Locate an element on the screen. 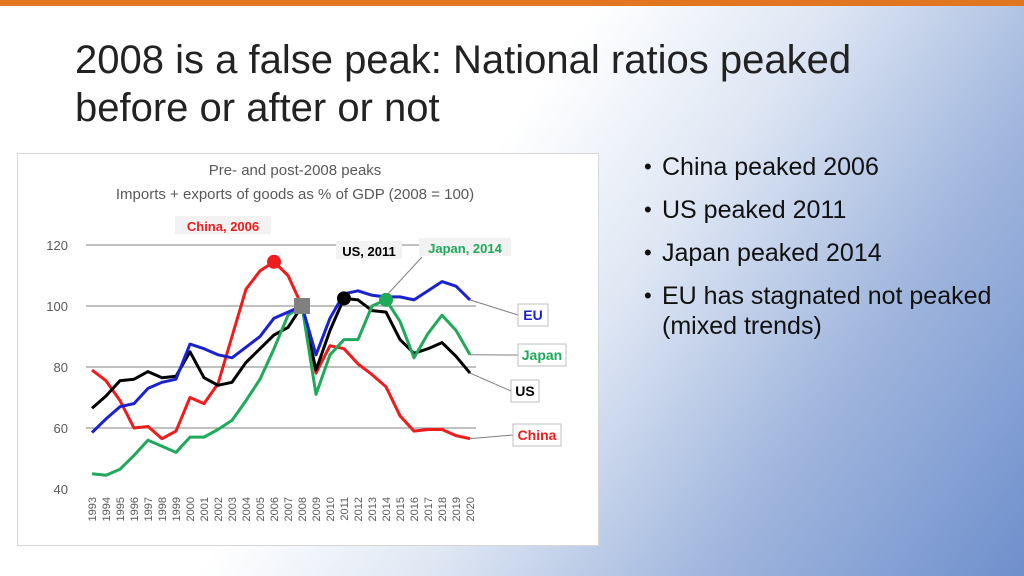 The height and width of the screenshot is (576, 1024). bullet-us: US peaked 2011 is located at coordinates (824, 210).